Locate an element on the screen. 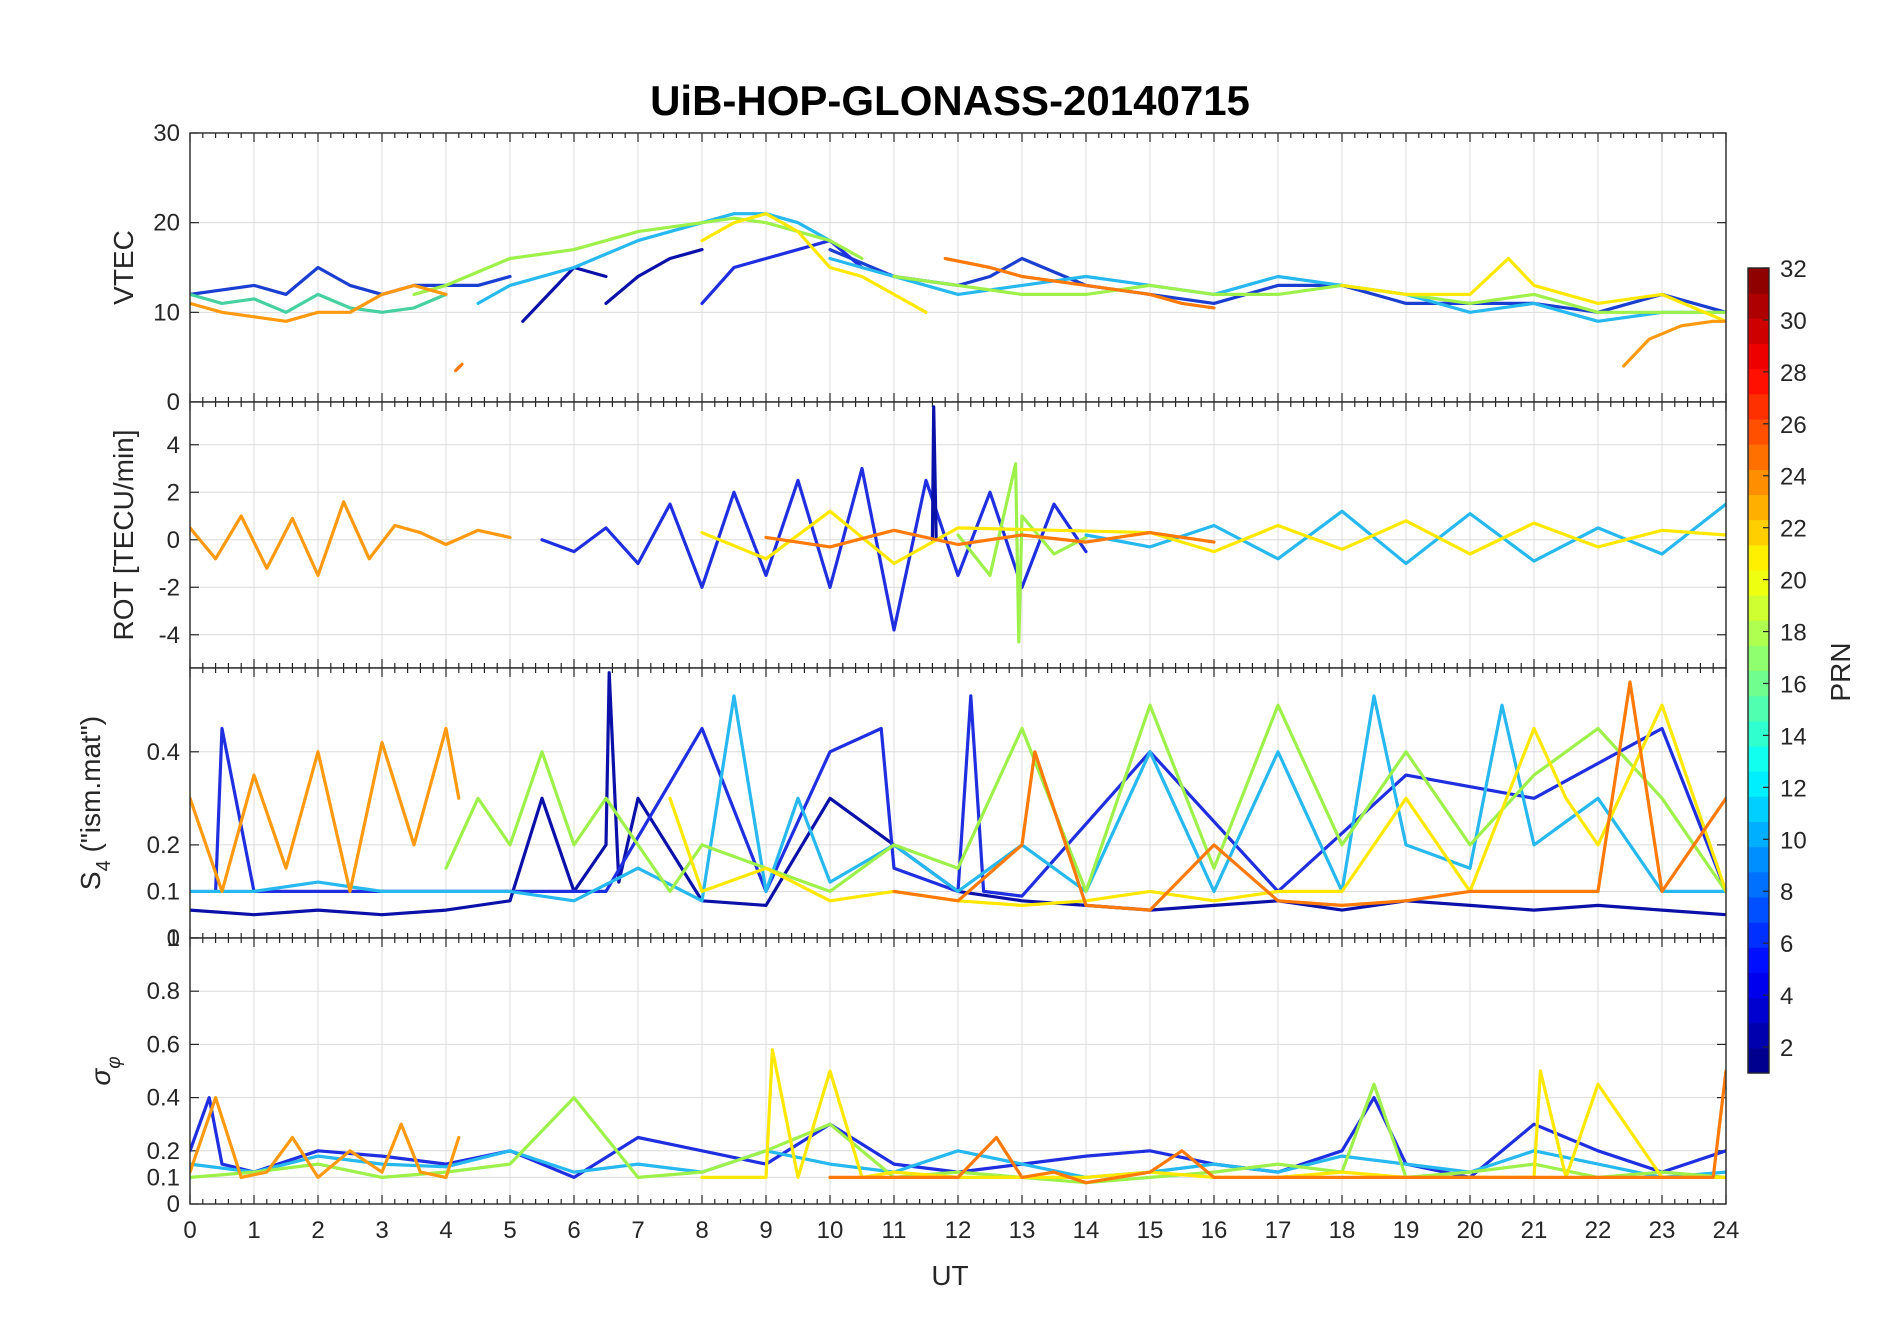  x-tick-label: 11 is located at coordinates (894, 1230).